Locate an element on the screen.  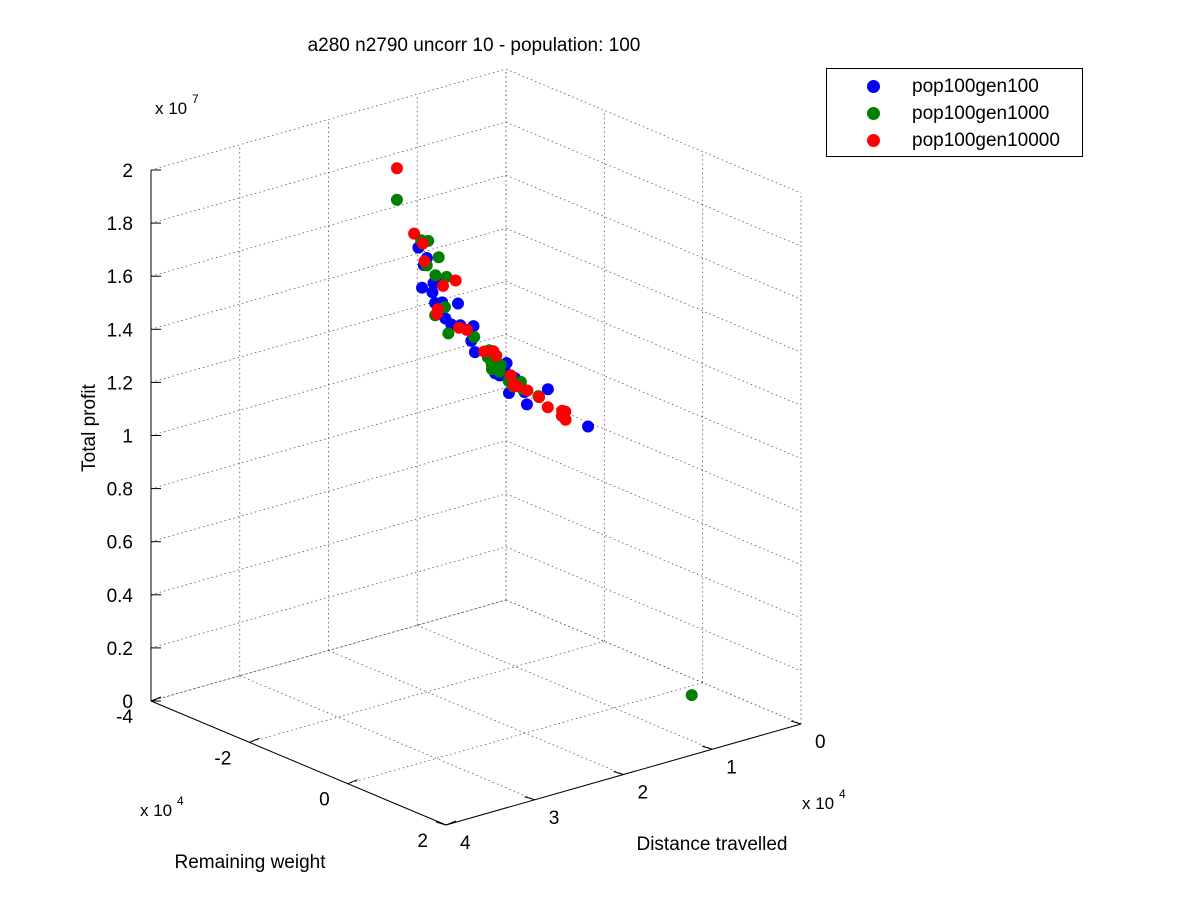
z-tick-label: 1.6 is located at coordinates (120, 277).